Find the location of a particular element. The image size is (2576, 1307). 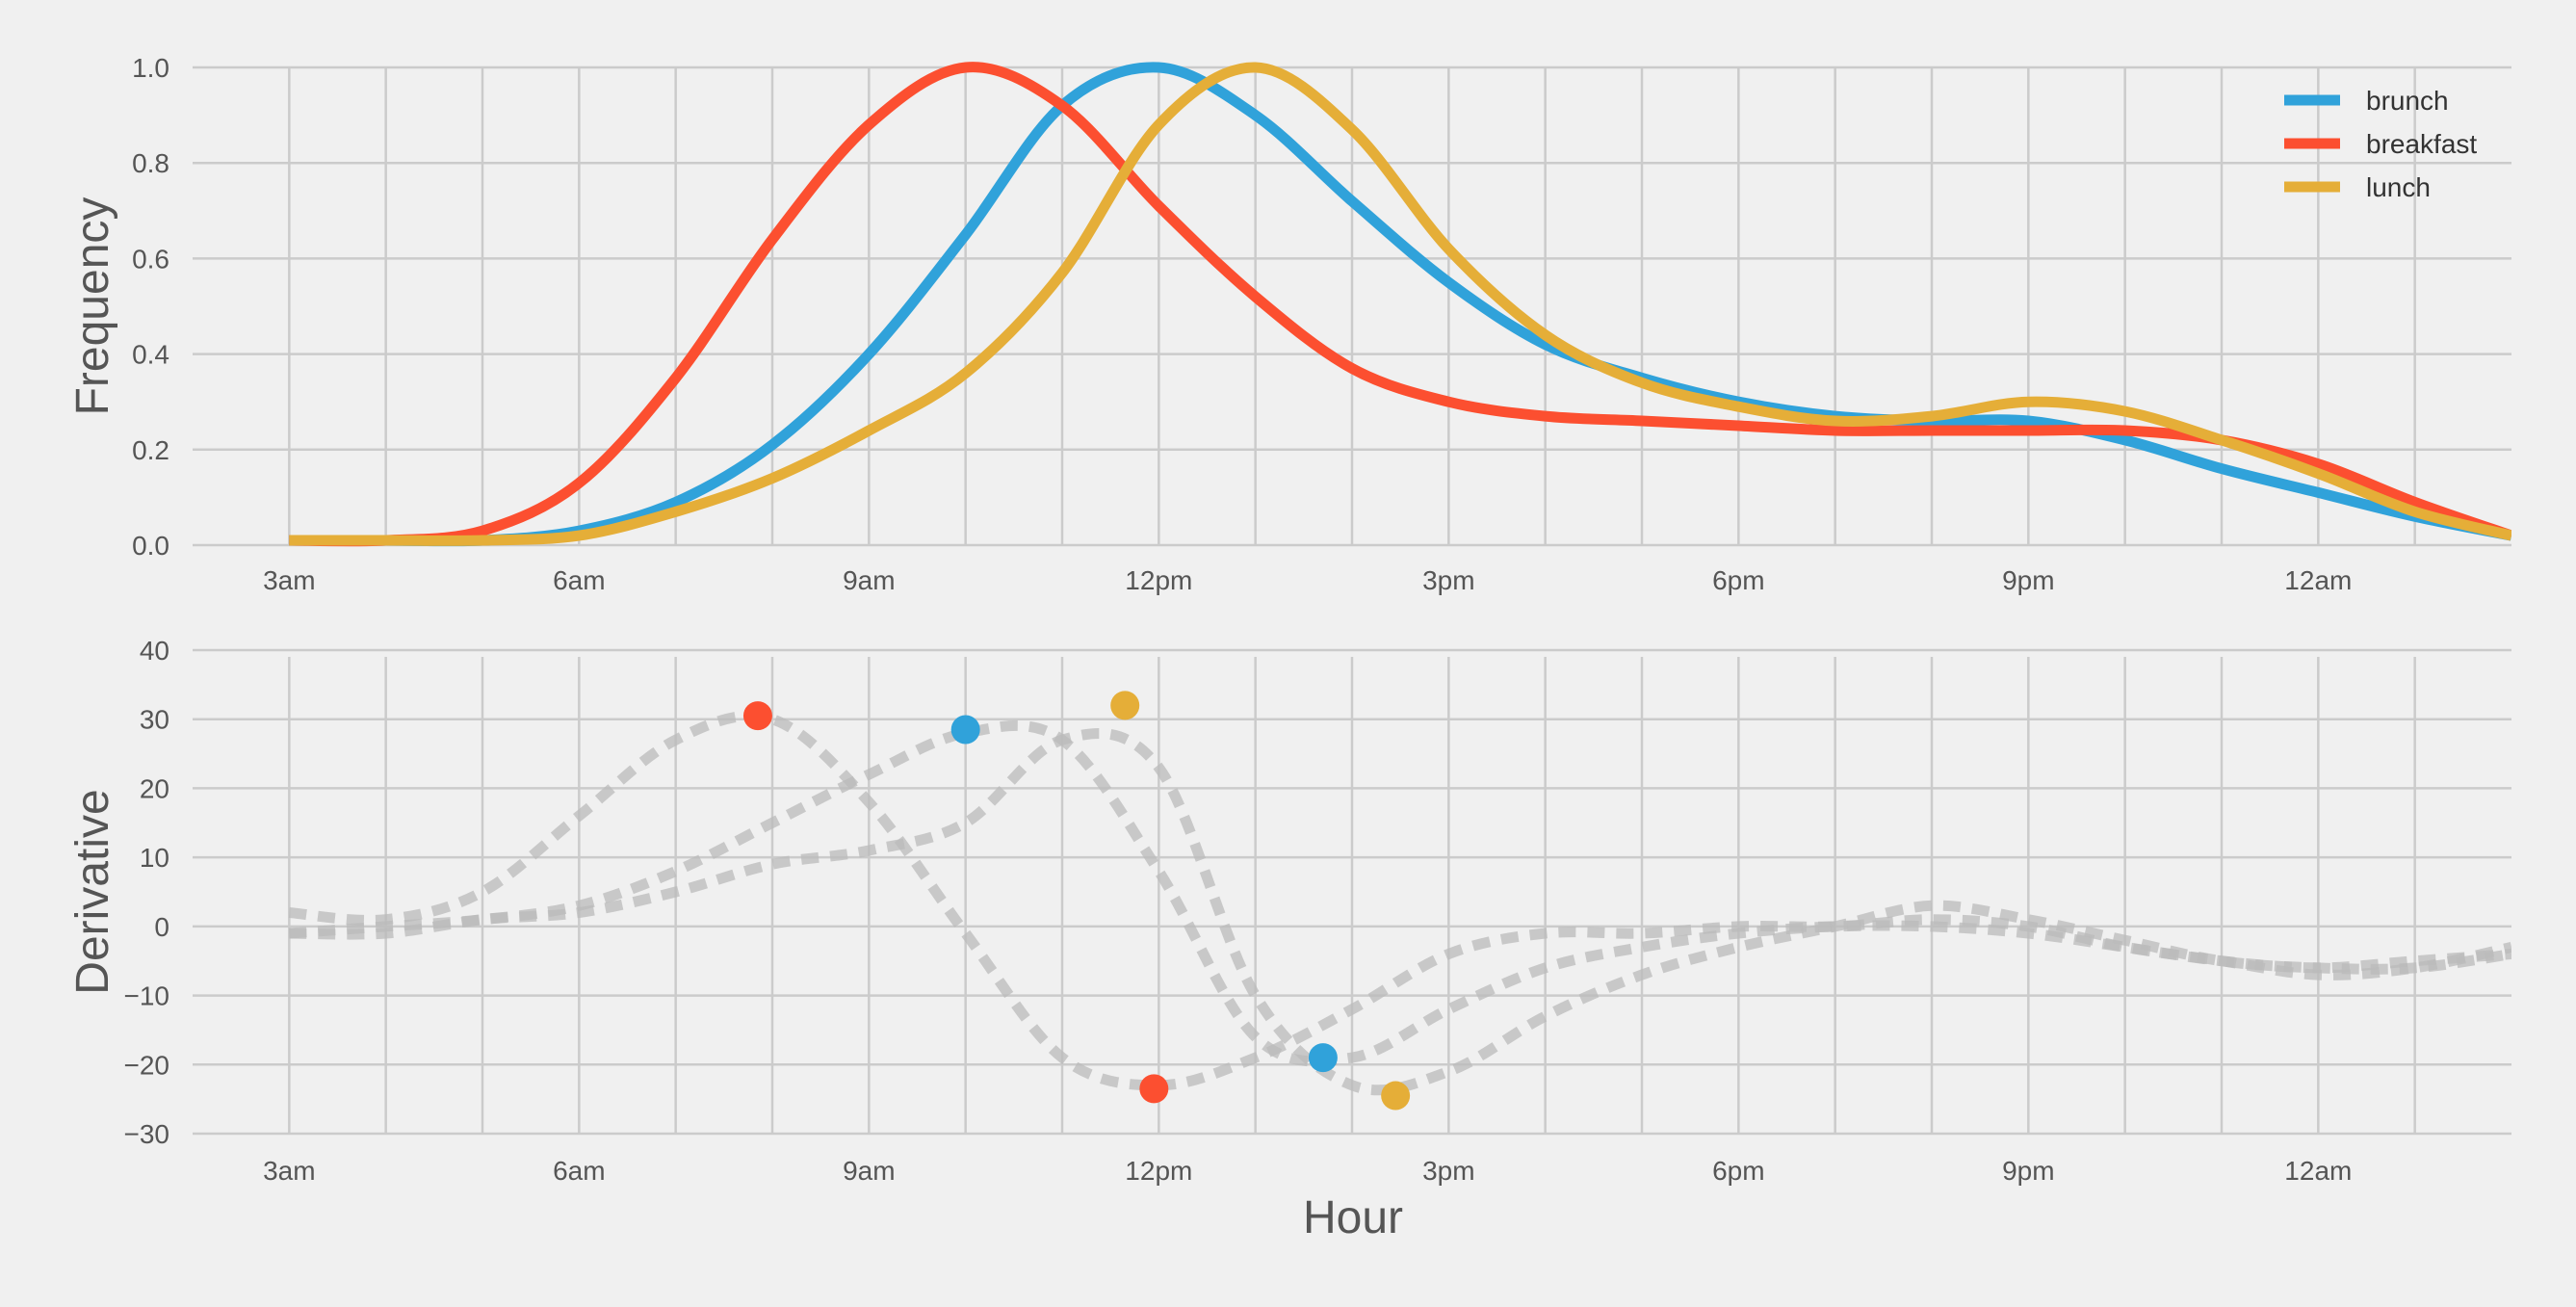

derivative-xtick-label: 3pm is located at coordinates (1448, 1171).